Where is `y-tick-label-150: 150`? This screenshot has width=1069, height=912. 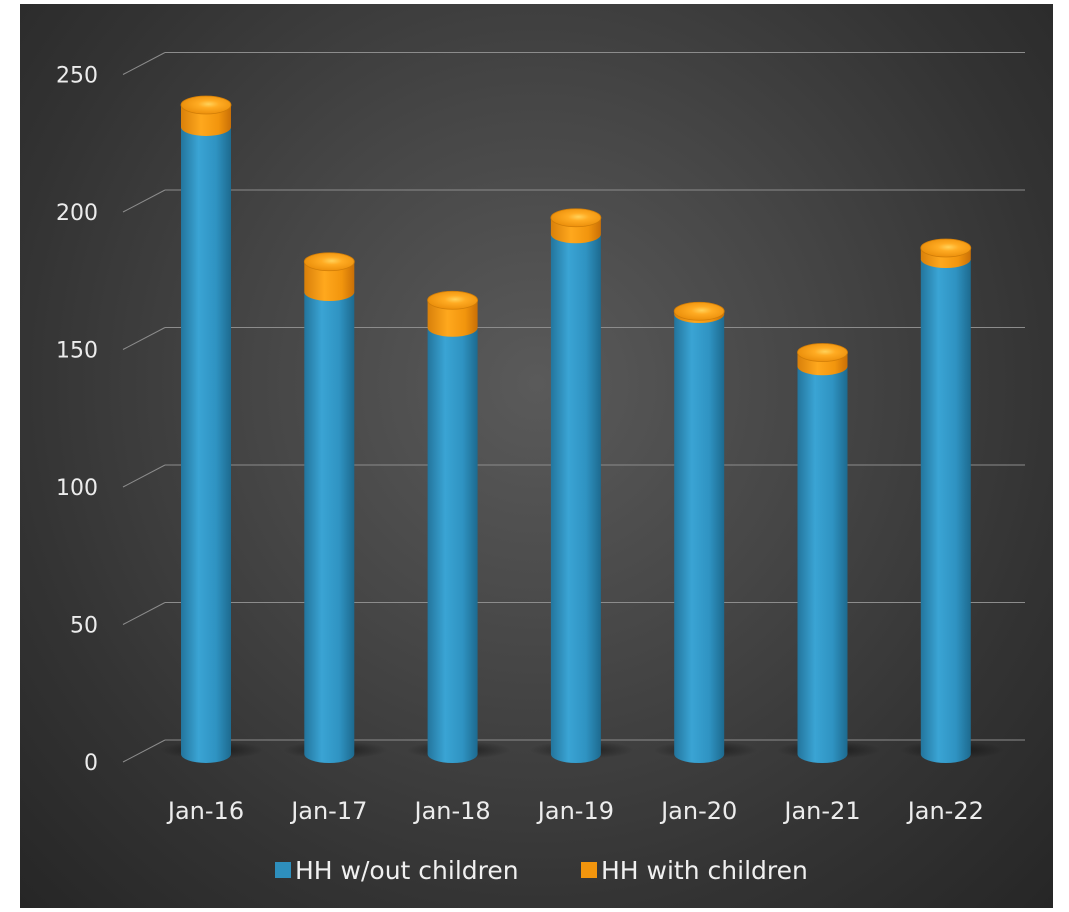
y-tick-label-150: 150 is located at coordinates (77, 351).